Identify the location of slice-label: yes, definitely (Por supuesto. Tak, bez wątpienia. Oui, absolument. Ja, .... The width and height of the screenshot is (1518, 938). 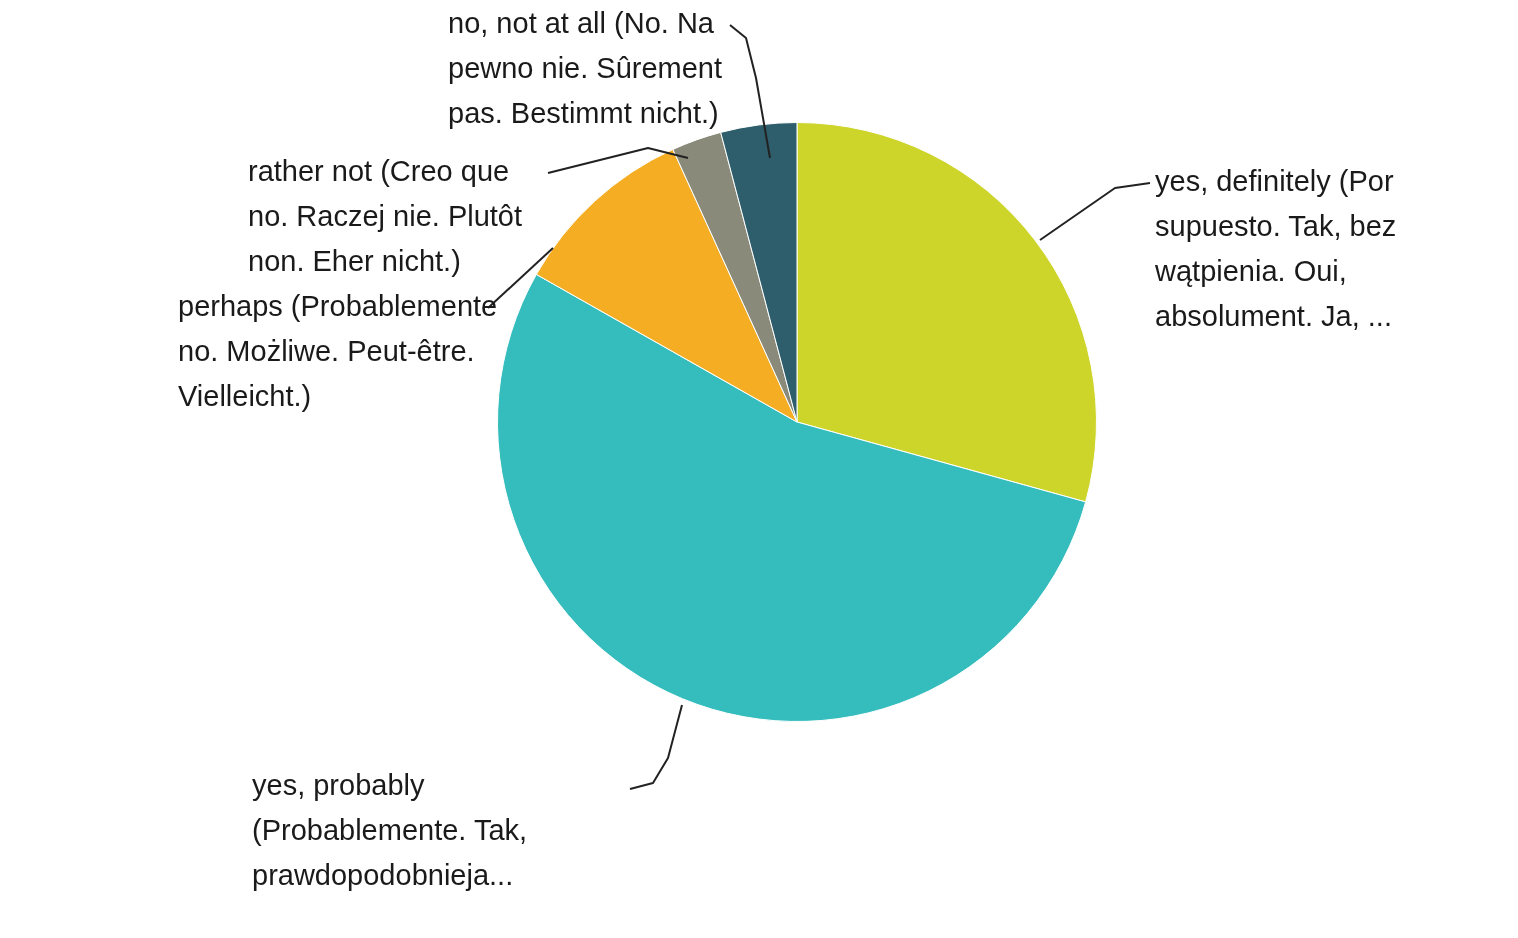
(1275, 248).